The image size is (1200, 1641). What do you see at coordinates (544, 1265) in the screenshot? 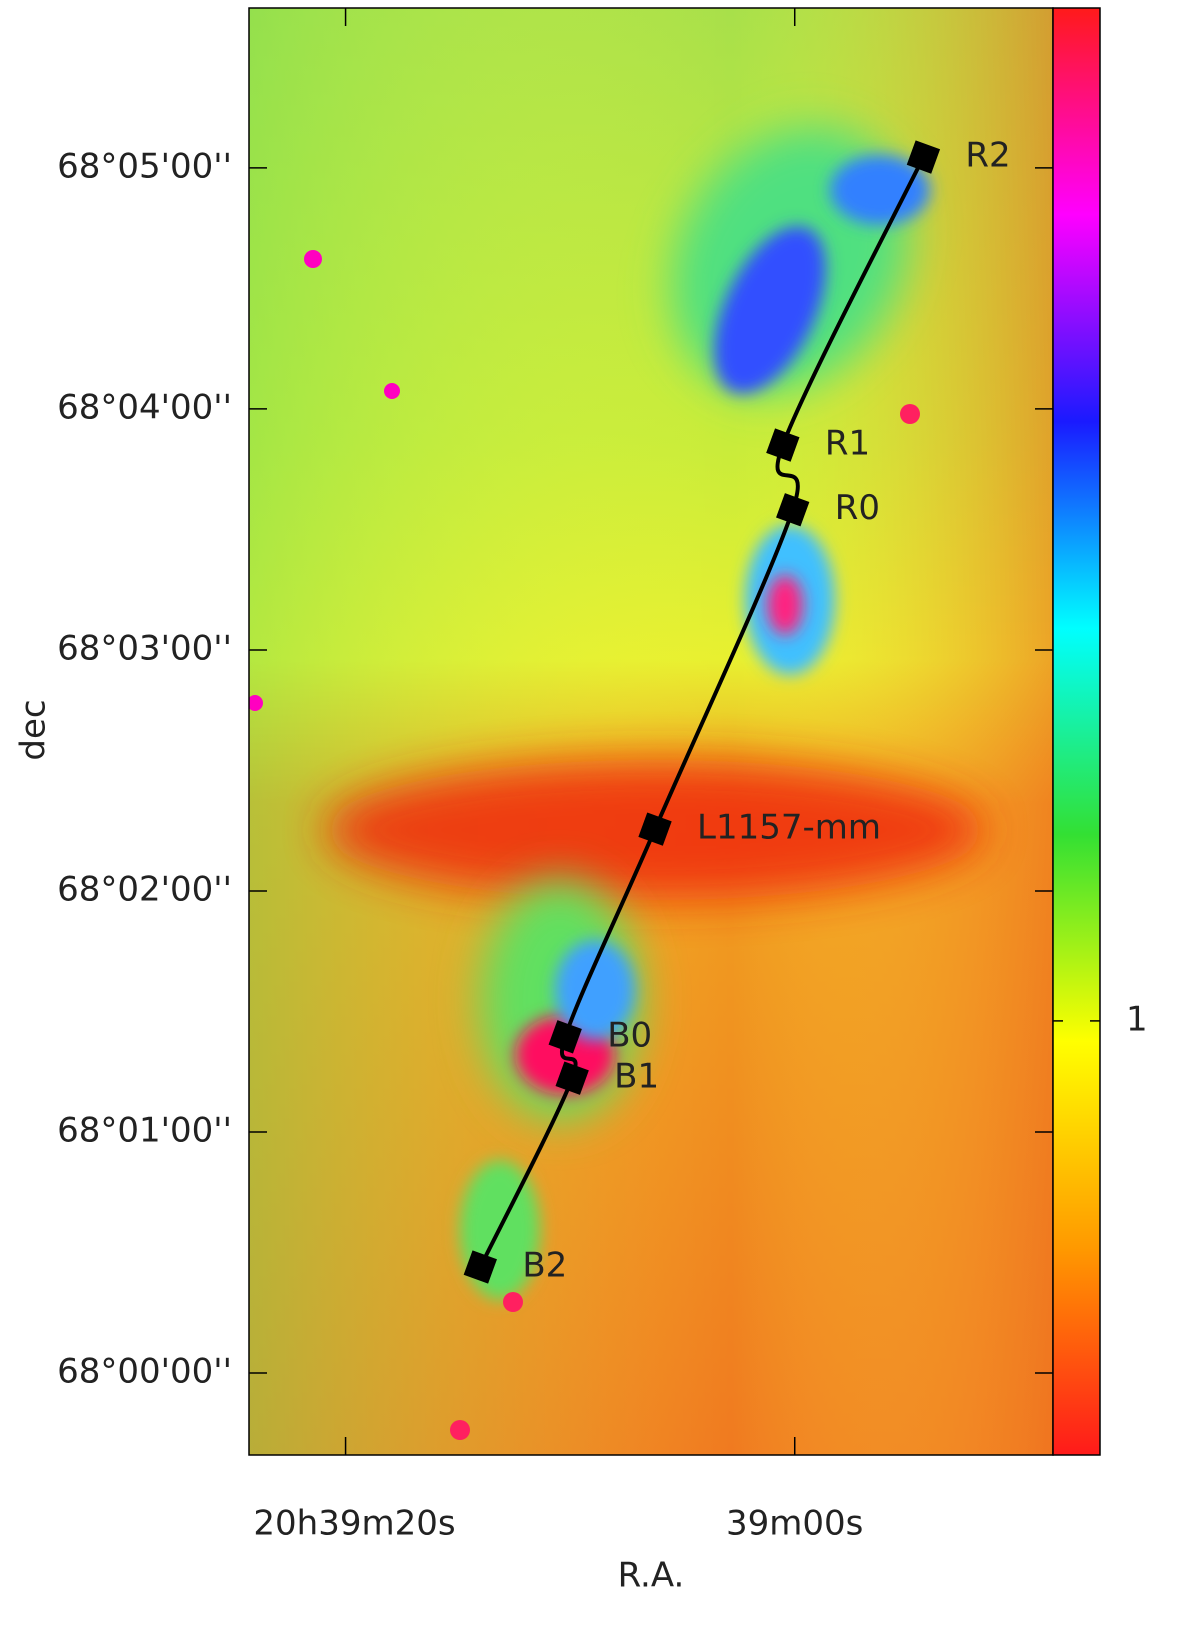
I see `knot-label: B2` at bounding box center [544, 1265].